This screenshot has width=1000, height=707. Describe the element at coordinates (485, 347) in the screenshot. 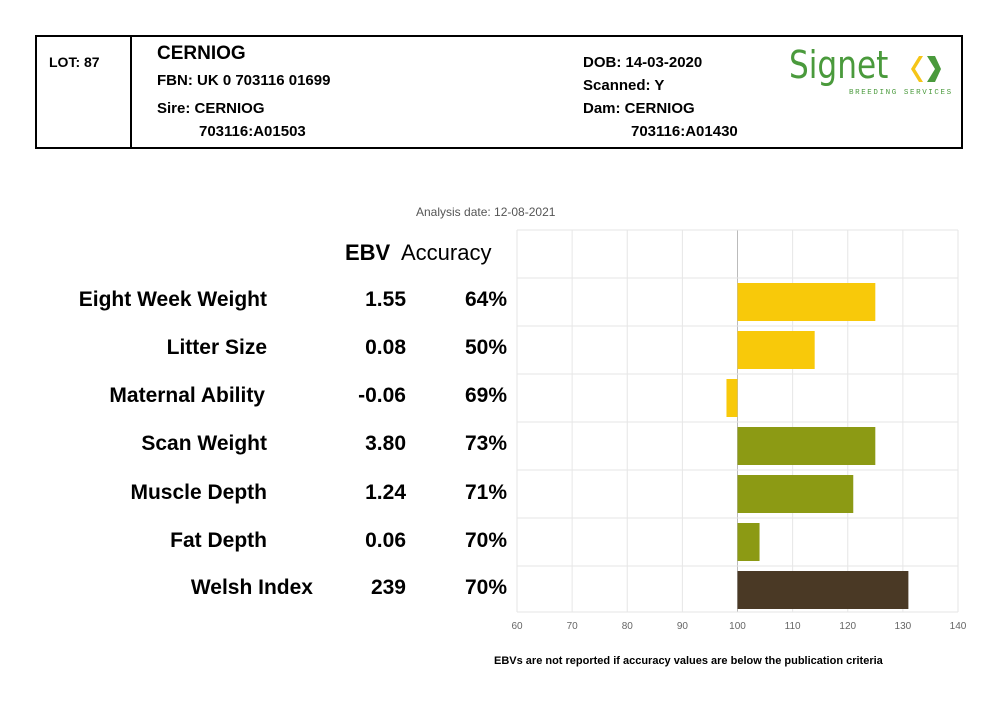

I see `accuracy-value: 50%` at that location.